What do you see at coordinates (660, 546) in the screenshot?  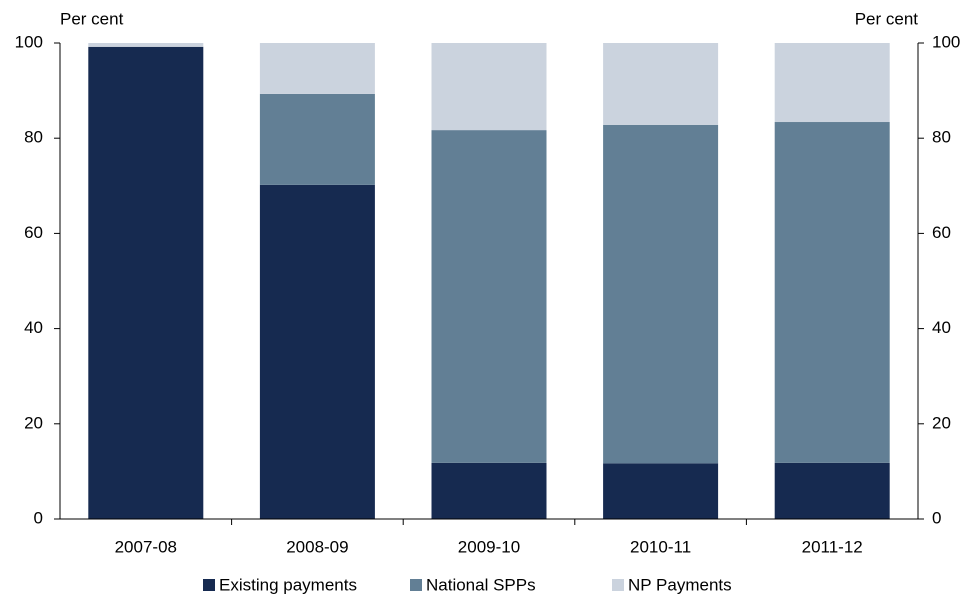 I see `x-tick-label: 2010-11` at bounding box center [660, 546].